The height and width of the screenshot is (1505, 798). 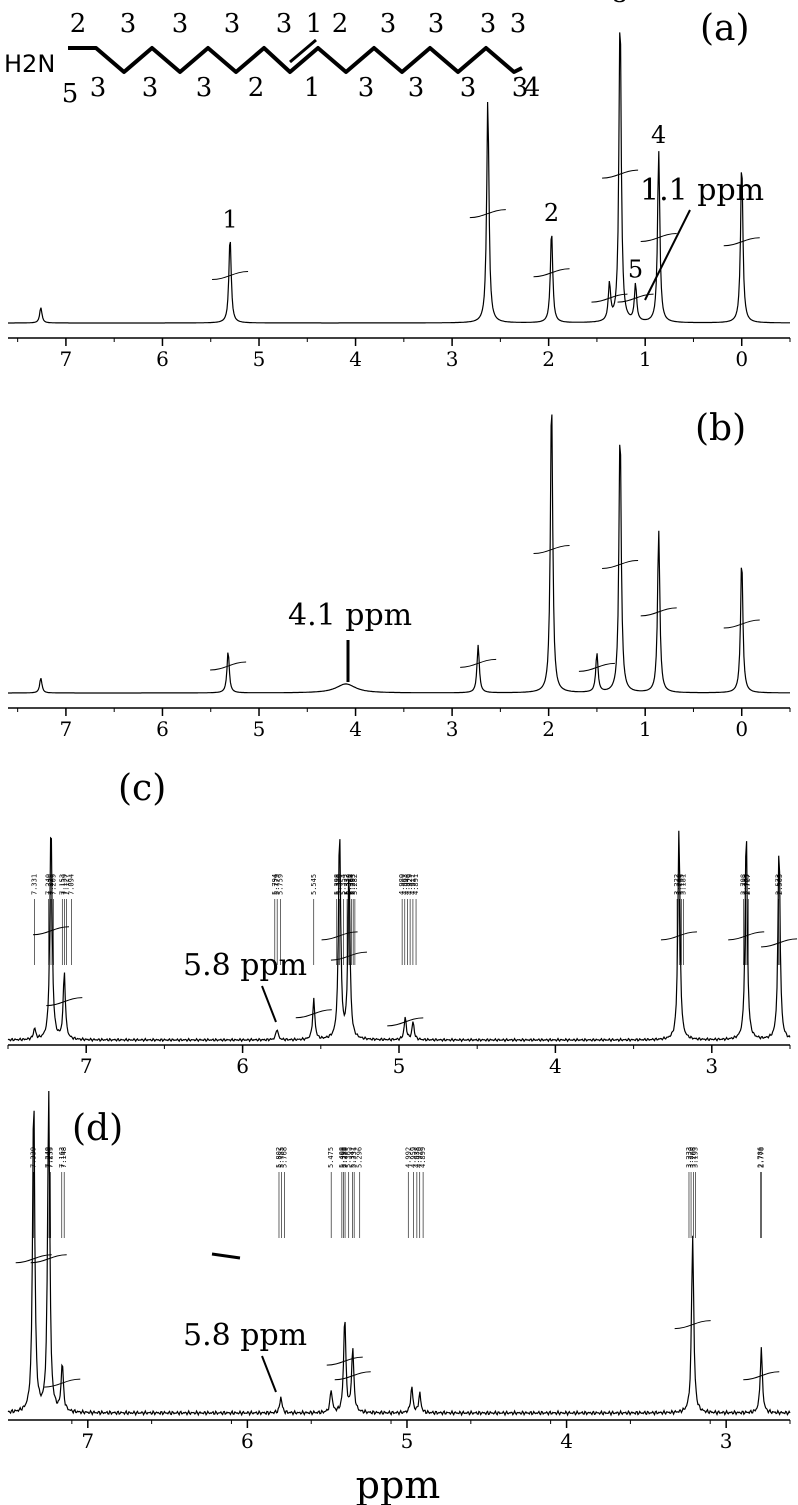 I want to click on shift-label: 5.304, so click(x=351, y=884).